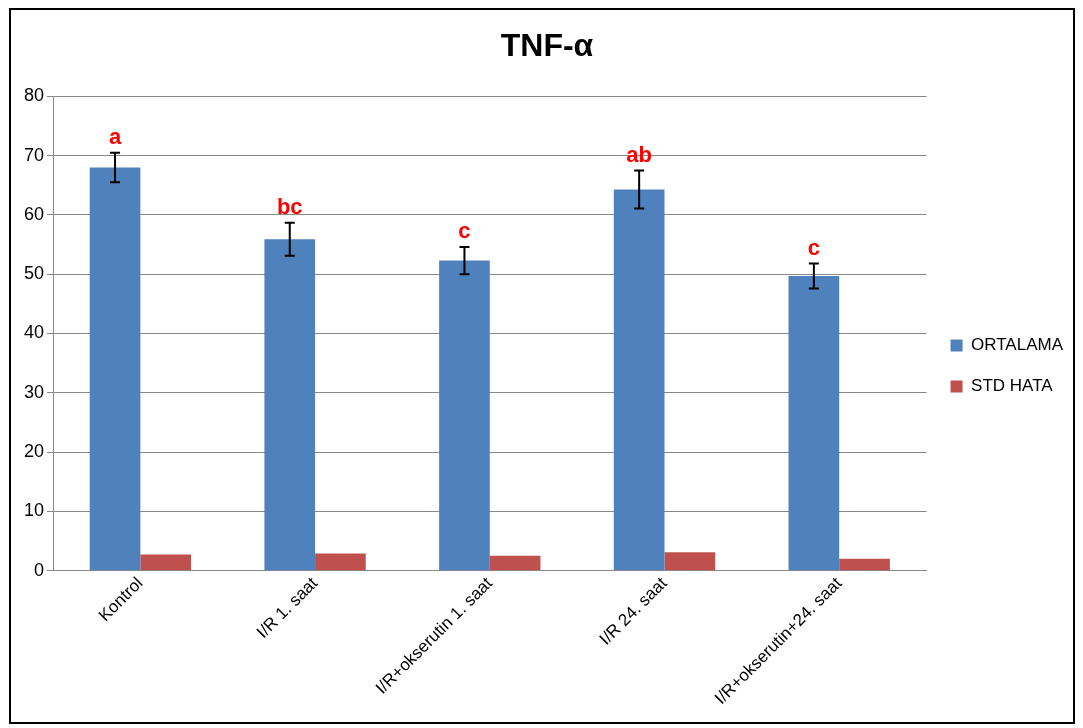 The height and width of the screenshot is (728, 1083). Describe the element at coordinates (34, 213) in the screenshot. I see `y-tick-label: 60` at that location.